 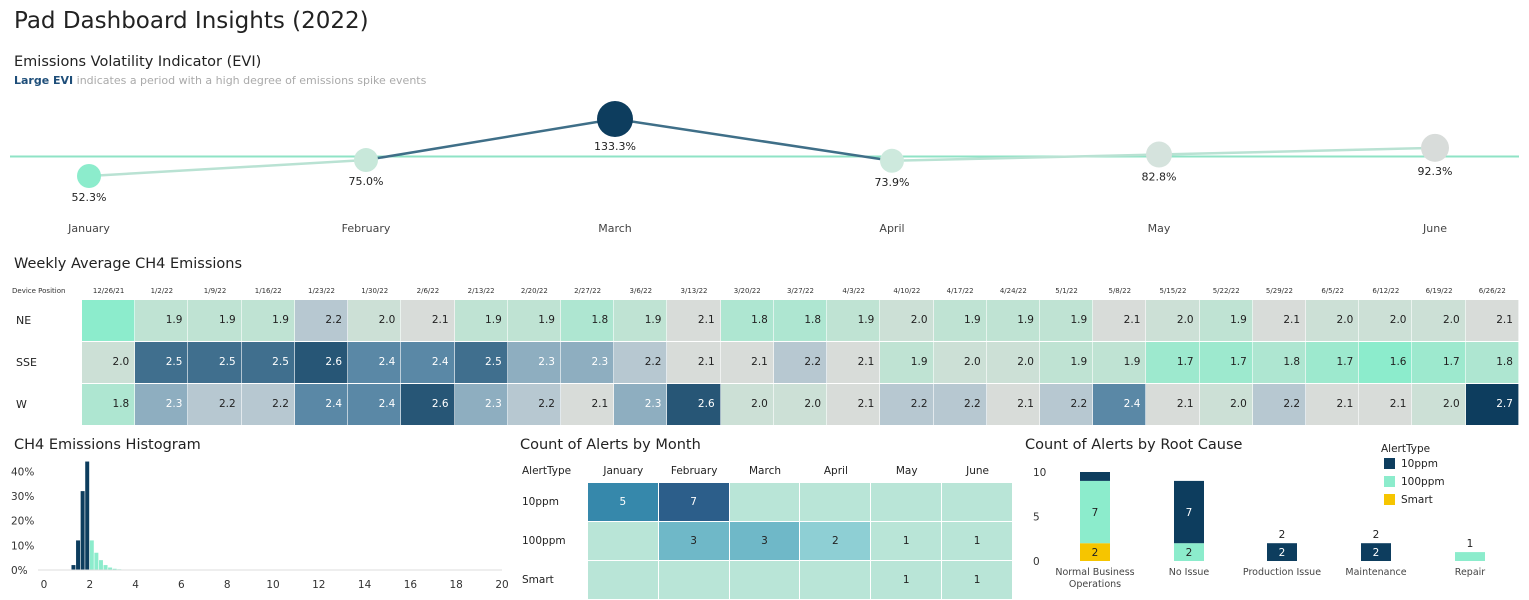 I want to click on hist-y-tick-label: 40%, so click(x=22, y=472).